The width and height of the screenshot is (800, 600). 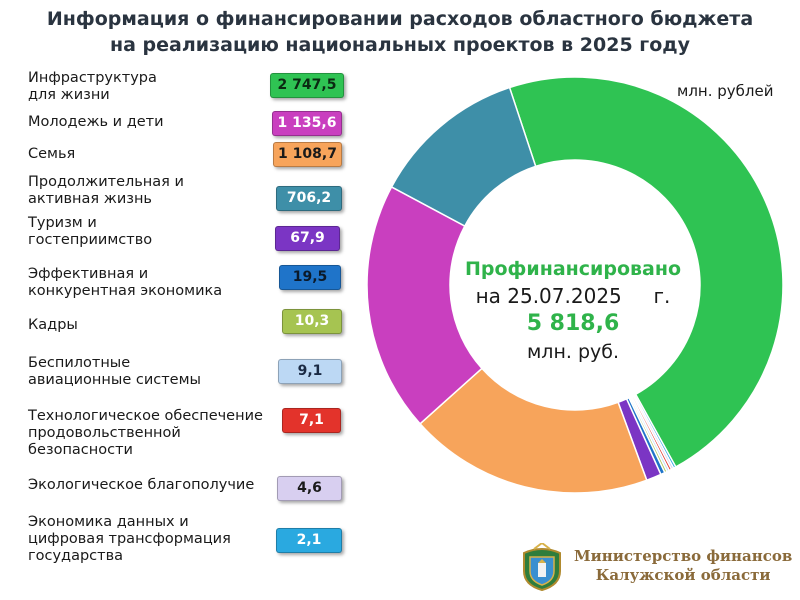 What do you see at coordinates (90, 231) in the screenshot?
I see `project-name: Туризм и гостеприимство` at bounding box center [90, 231].